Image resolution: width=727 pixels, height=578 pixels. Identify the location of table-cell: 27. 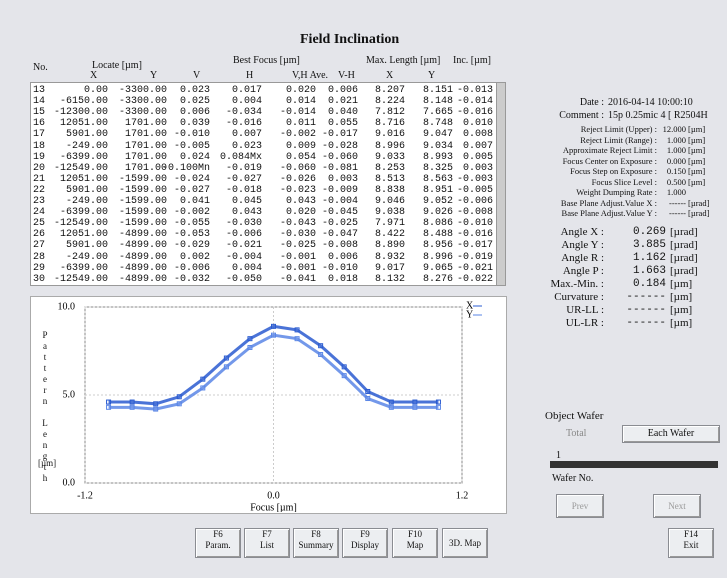
(39, 246).